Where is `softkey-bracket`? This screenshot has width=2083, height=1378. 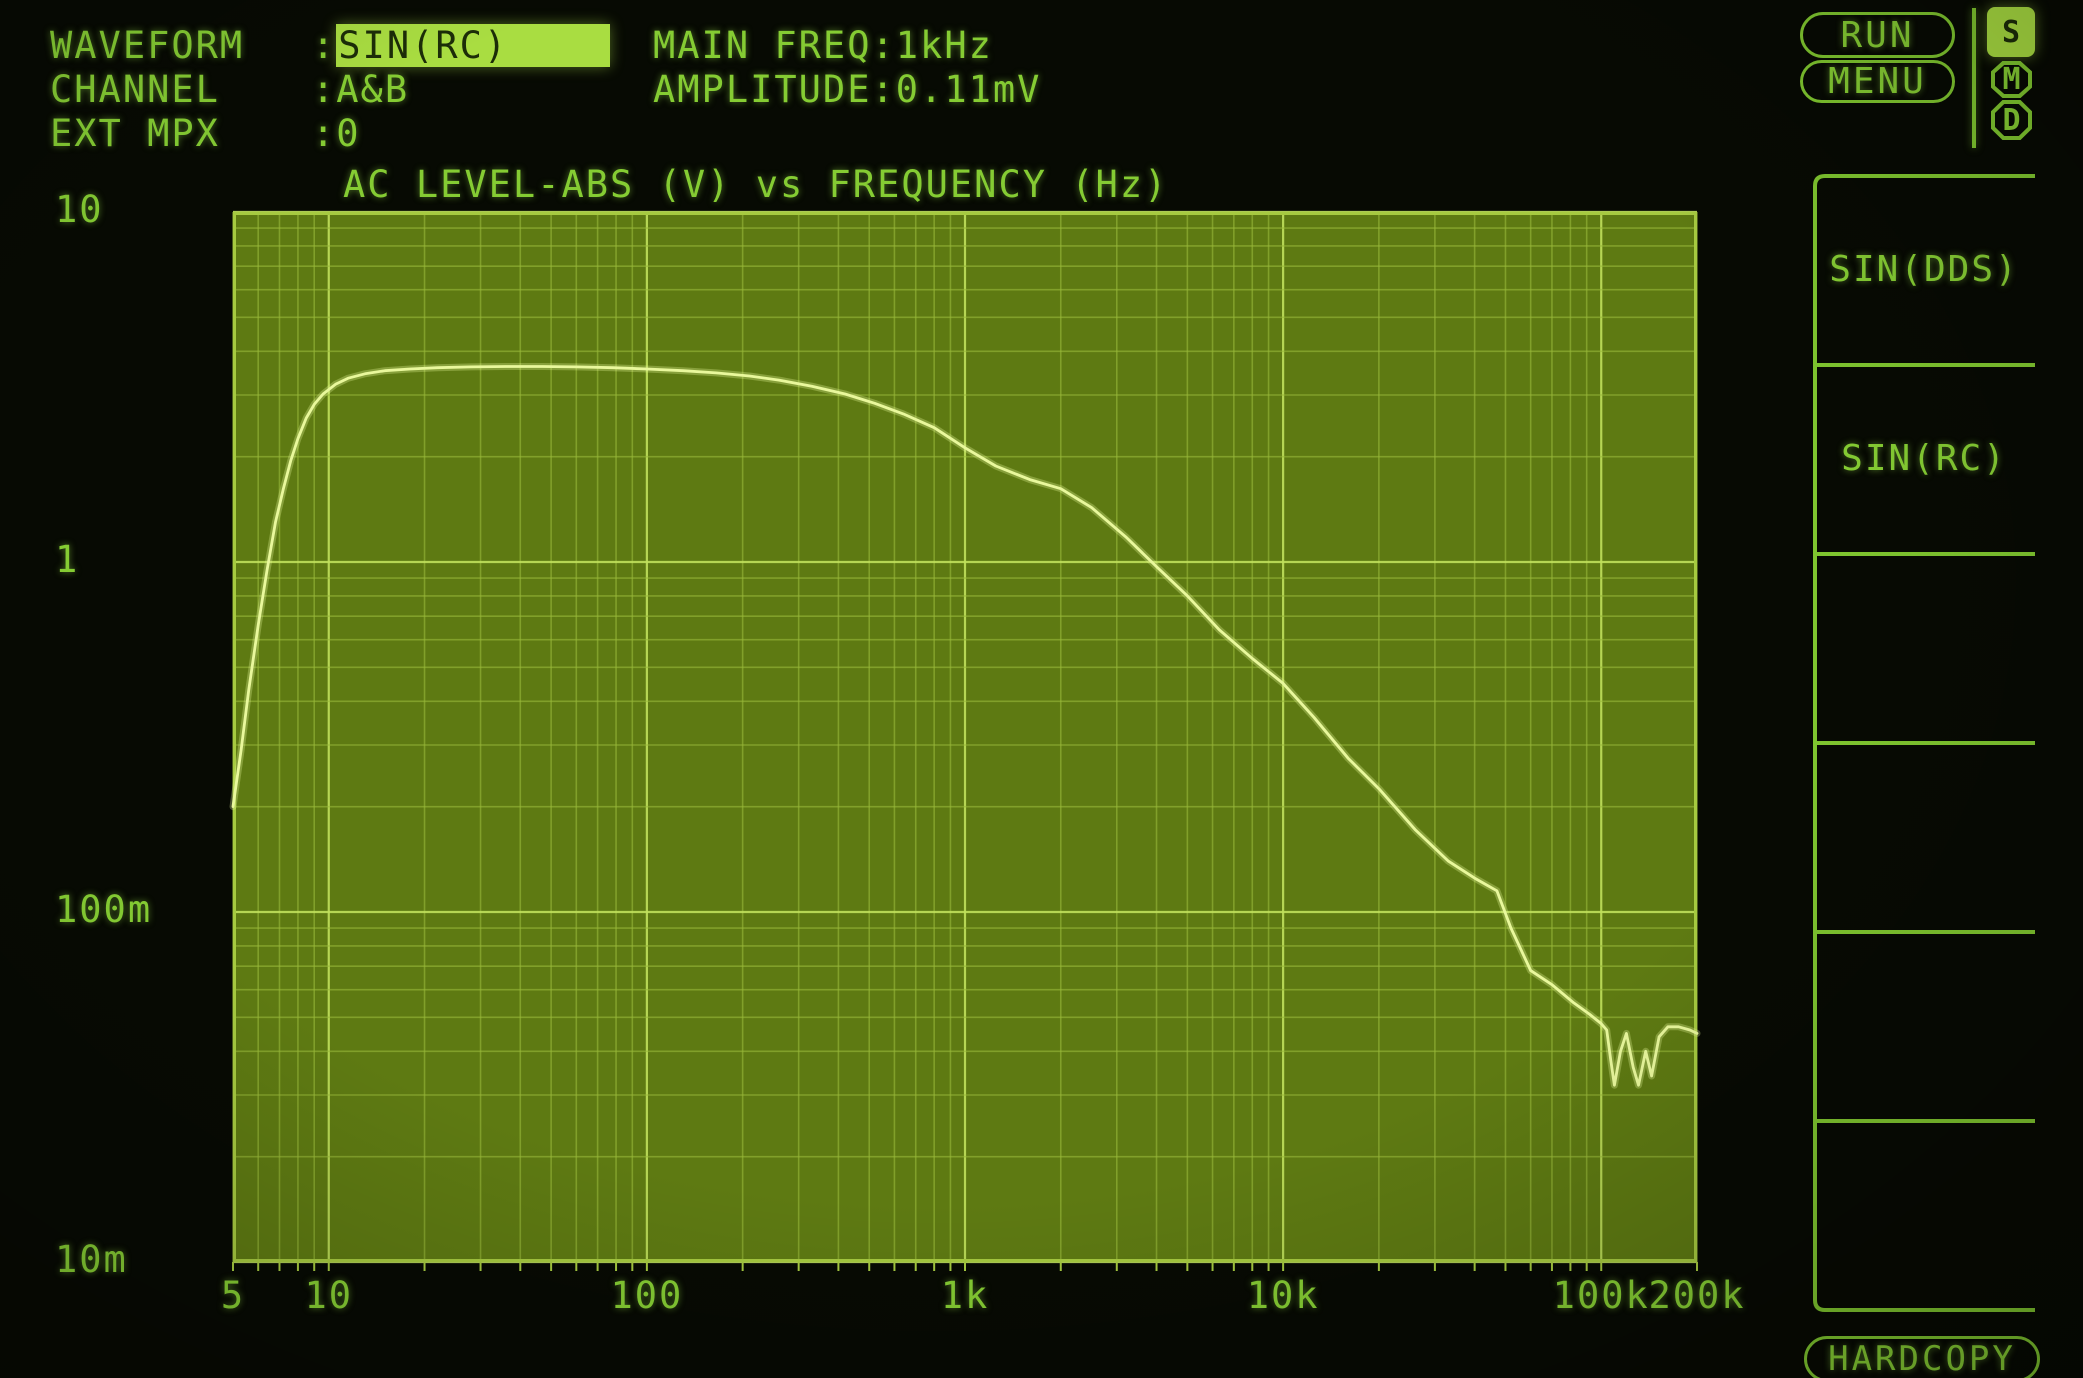
softkey-bracket is located at coordinates (1924, 743).